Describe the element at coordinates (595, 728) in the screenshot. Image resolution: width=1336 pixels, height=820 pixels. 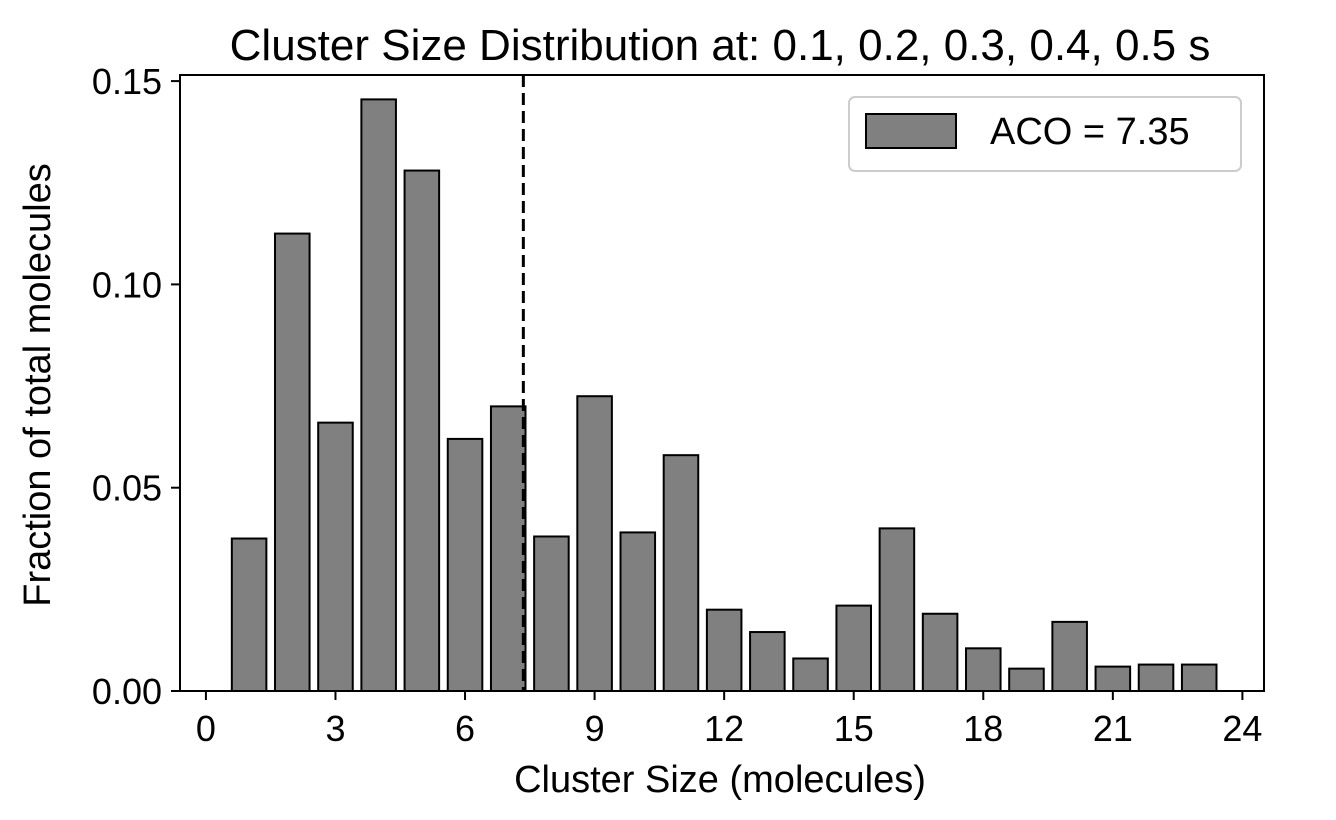
I see `x-tick-label-9: 9` at that location.